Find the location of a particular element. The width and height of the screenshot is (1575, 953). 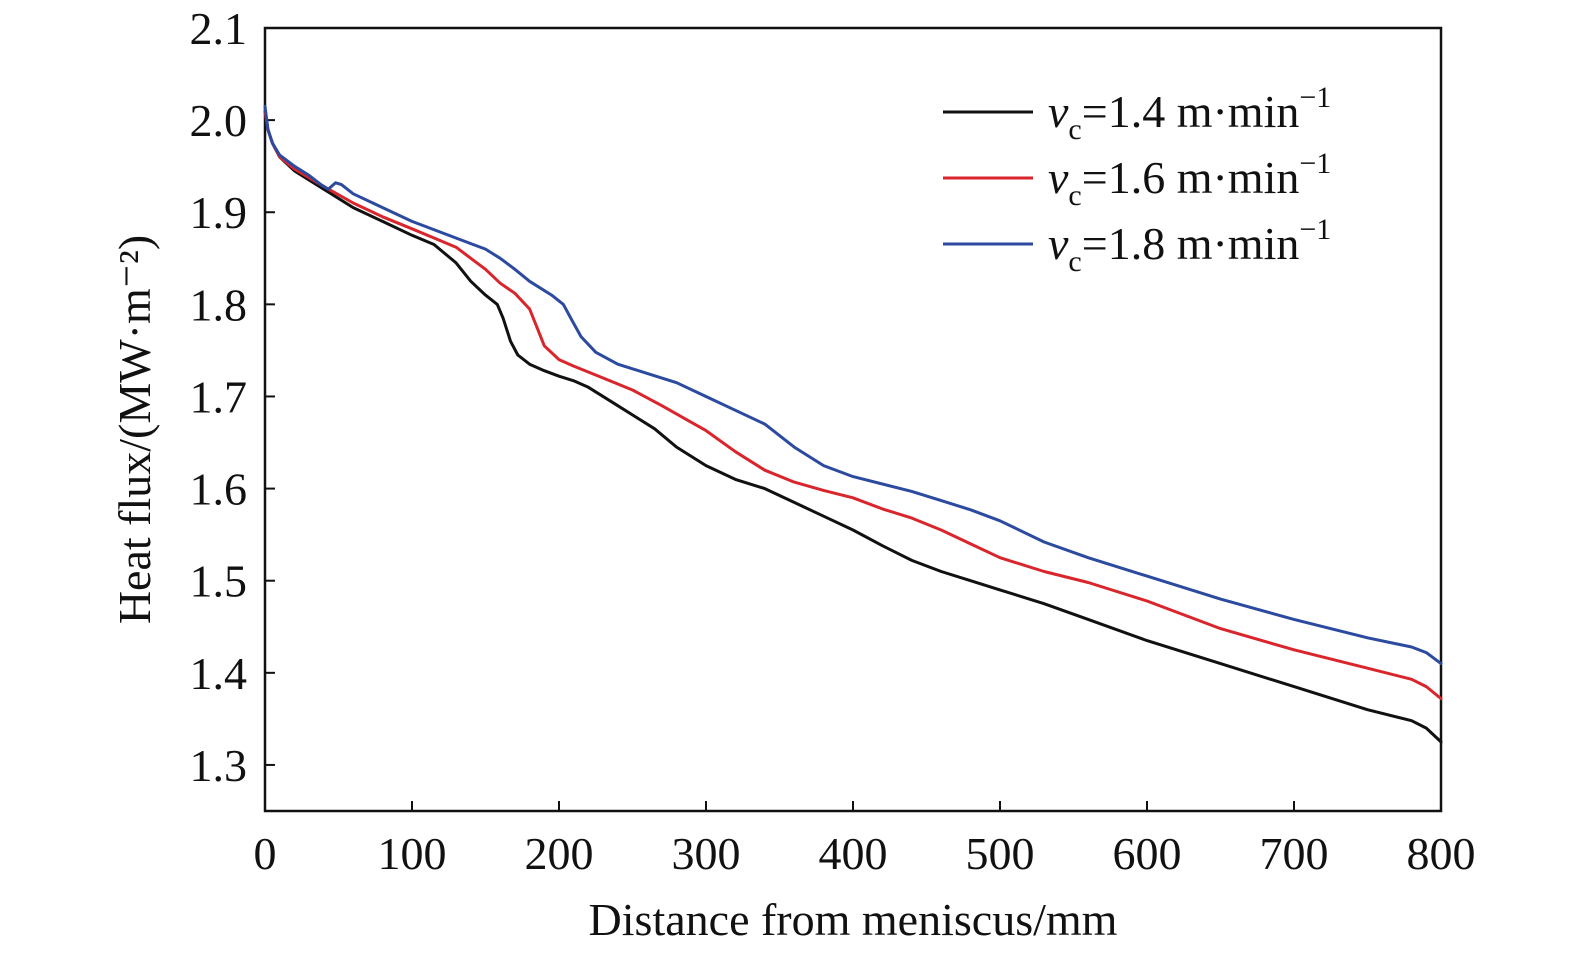

legend-item-3: vc=1.8 m·min−1 is located at coordinates (1137, 245).